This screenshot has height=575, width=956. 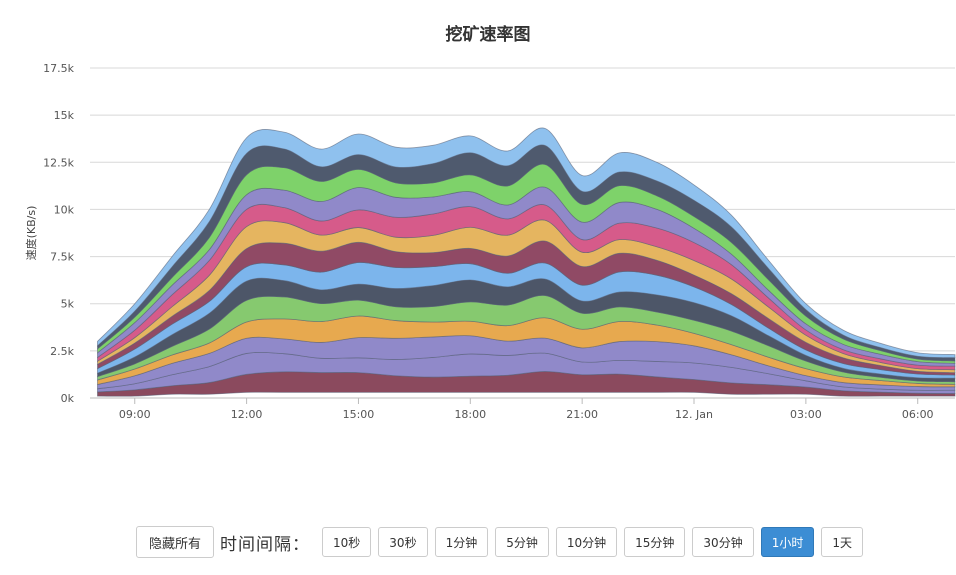 I want to click on y-tick-label: 17.5k, so click(x=58, y=68).